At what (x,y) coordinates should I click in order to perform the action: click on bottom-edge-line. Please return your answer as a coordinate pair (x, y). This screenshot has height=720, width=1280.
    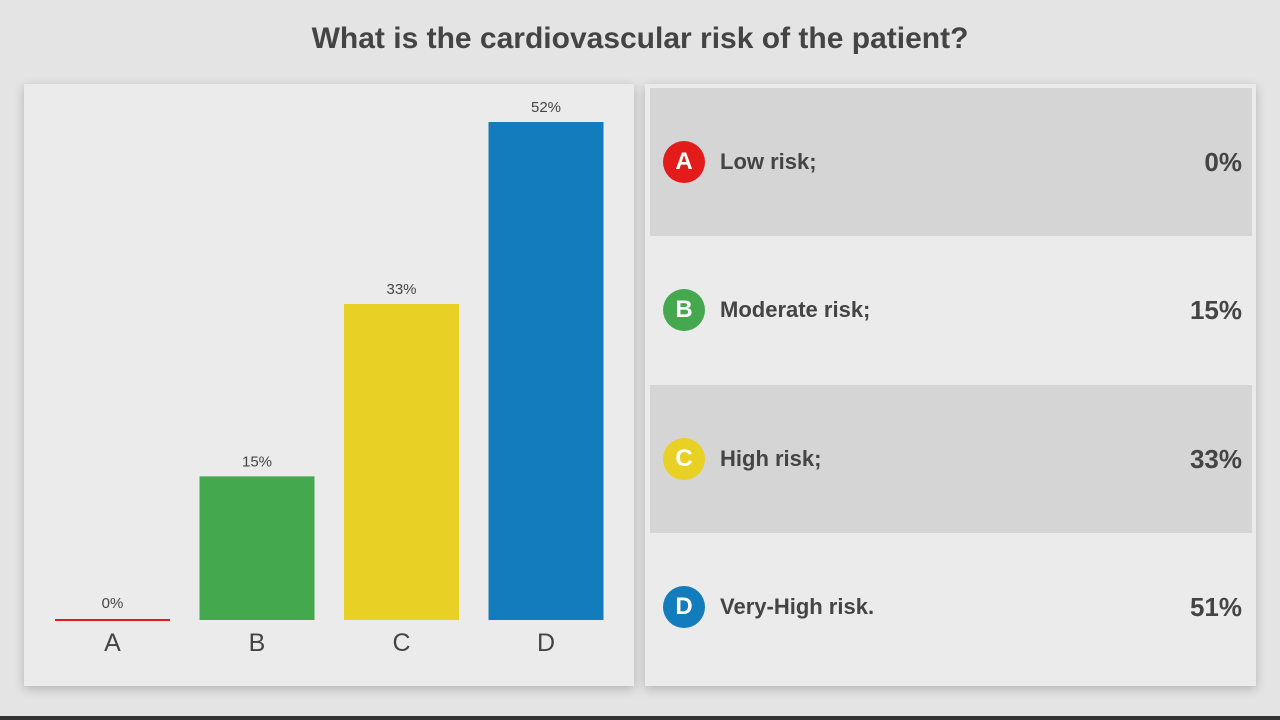
    Looking at the image, I should click on (640, 718).